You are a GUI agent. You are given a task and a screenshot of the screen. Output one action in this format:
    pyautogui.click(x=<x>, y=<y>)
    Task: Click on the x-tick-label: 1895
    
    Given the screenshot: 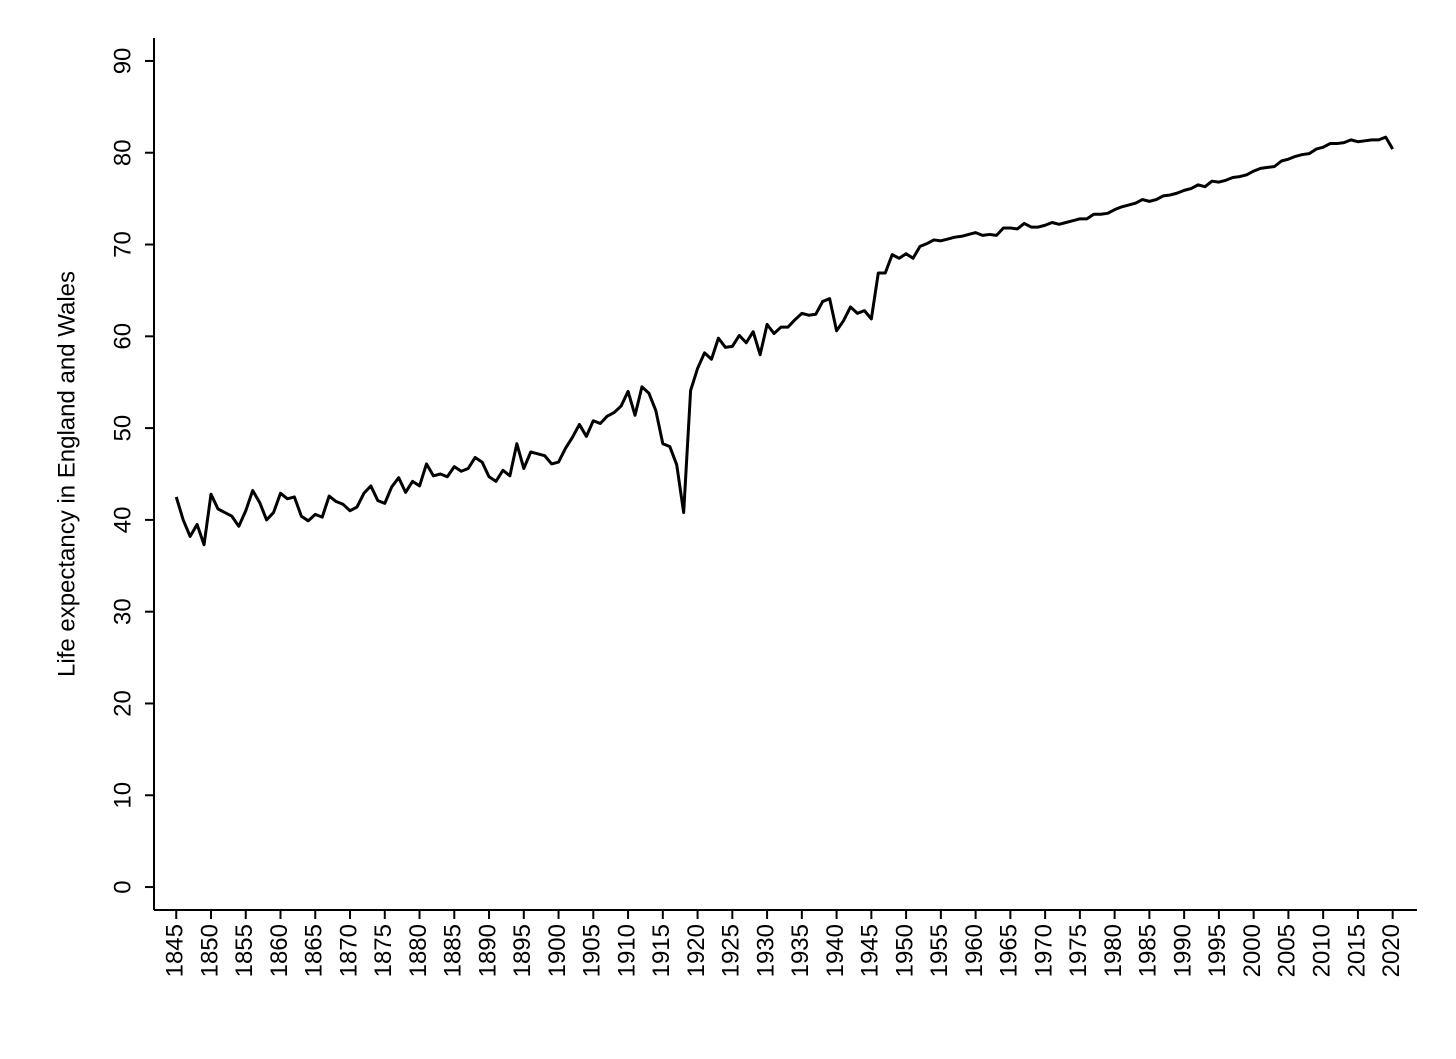 What is the action you would take?
    pyautogui.click(x=522, y=950)
    